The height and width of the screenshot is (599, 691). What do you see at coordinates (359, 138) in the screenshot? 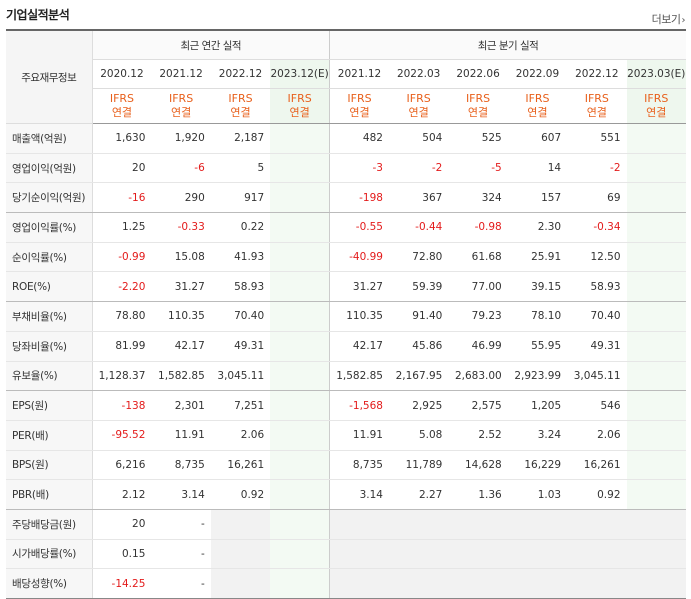
I see `table-cell: 482` at bounding box center [359, 138].